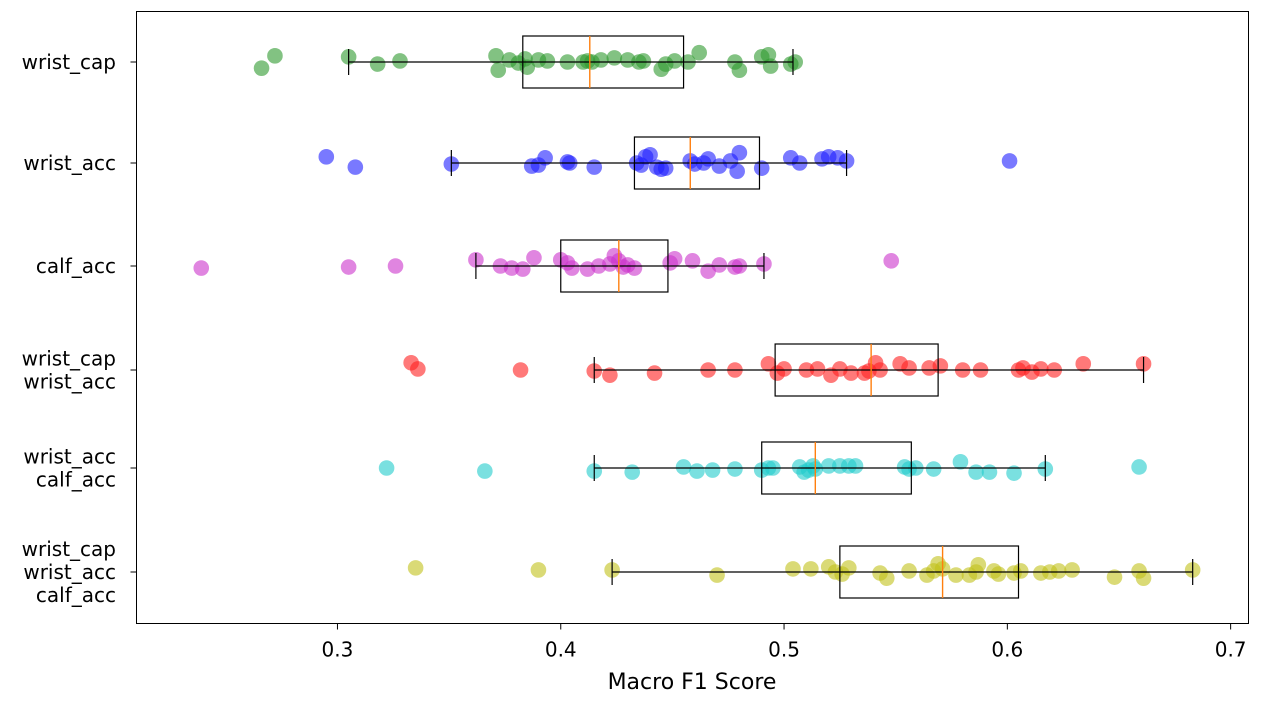 The width and height of the screenshot is (1261, 703). What do you see at coordinates (1007, 650) in the screenshot?
I see `x-tick-label: 0.6` at bounding box center [1007, 650].